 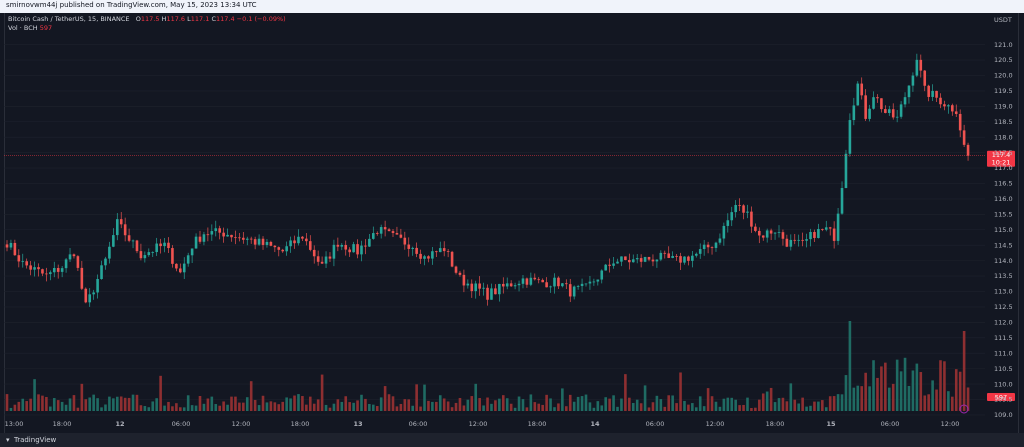 What do you see at coordinates (31, 440) in the screenshot?
I see `tradingview-logo: ▾ TradingView` at bounding box center [31, 440].